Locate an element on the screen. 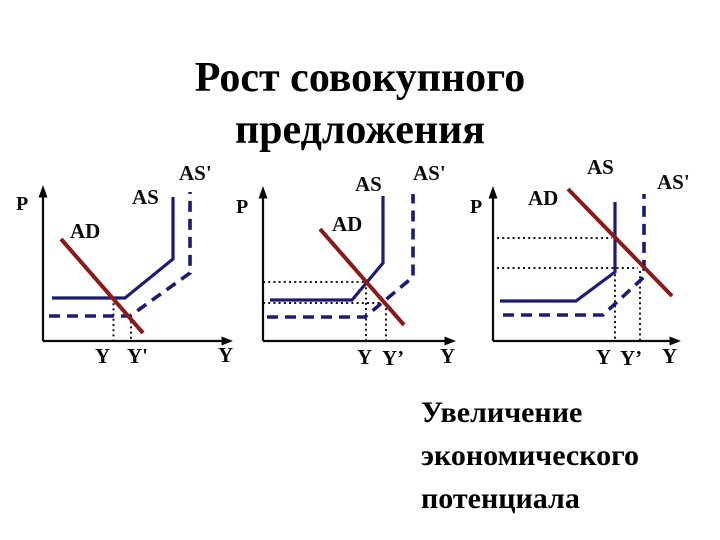 This screenshot has width=720, height=540. diagram-keynesian is located at coordinates (135, 265).